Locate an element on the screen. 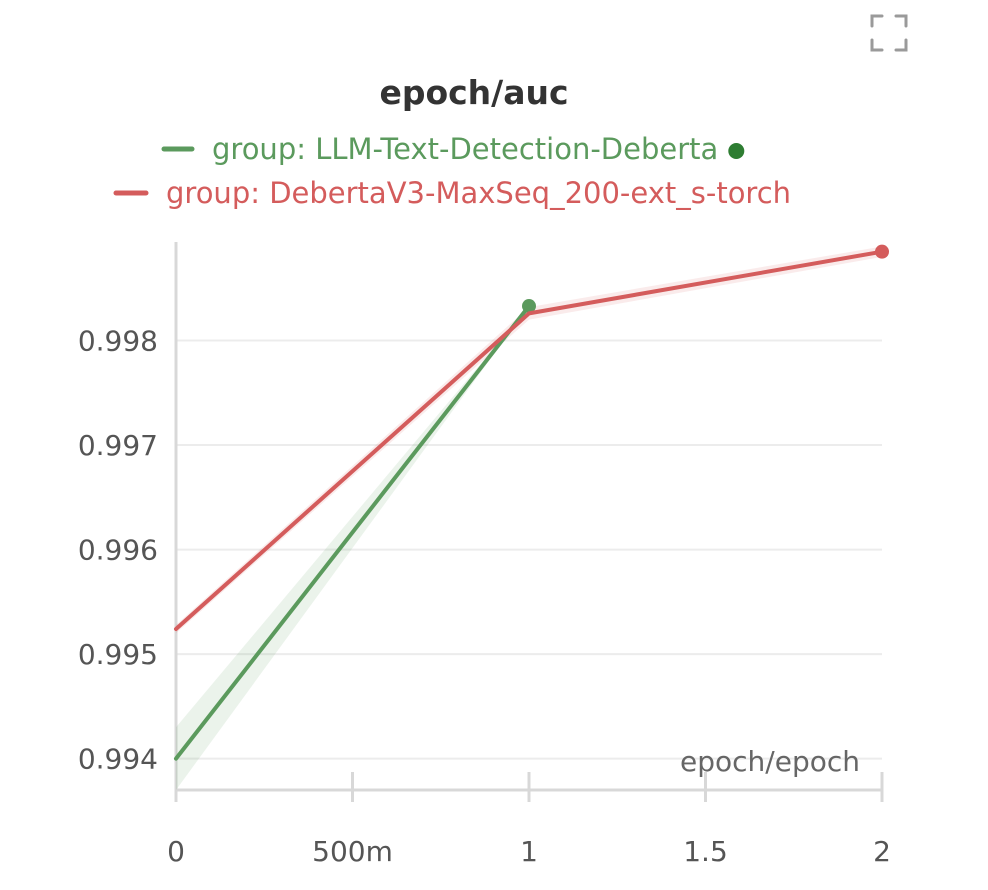  x-tick-label-3: 1.5 is located at coordinates (705, 851).